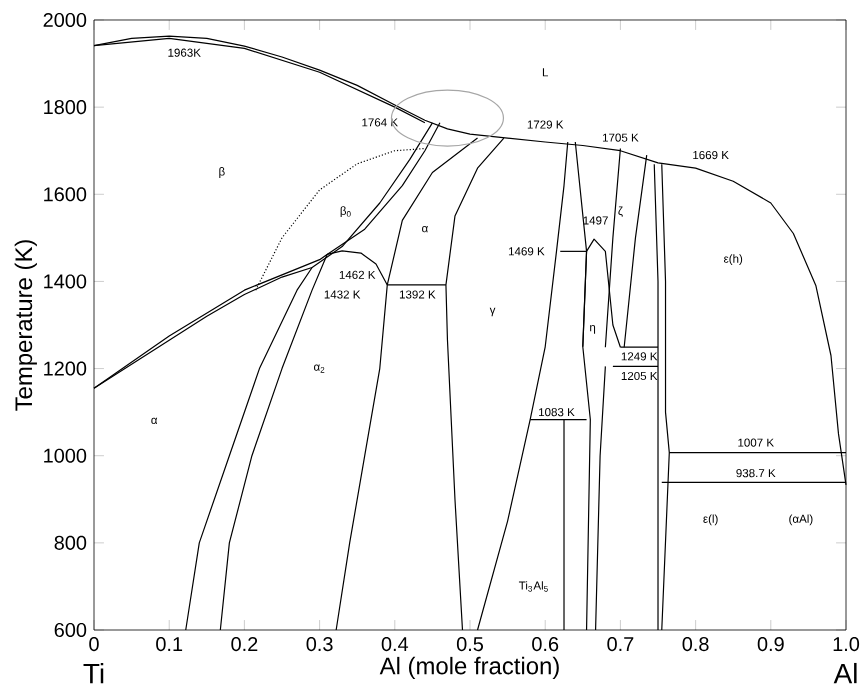  Describe the element at coordinates (25, 325) in the screenshot. I see `y-axis-title: Temperature (K)` at that location.